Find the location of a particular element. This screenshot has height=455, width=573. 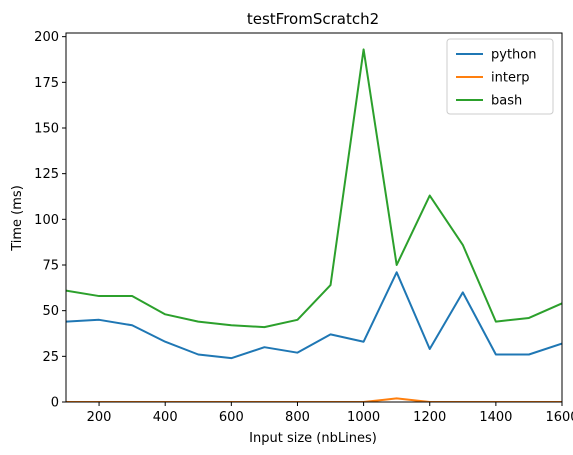

y-tick-label: 100 is located at coordinates (46, 220).